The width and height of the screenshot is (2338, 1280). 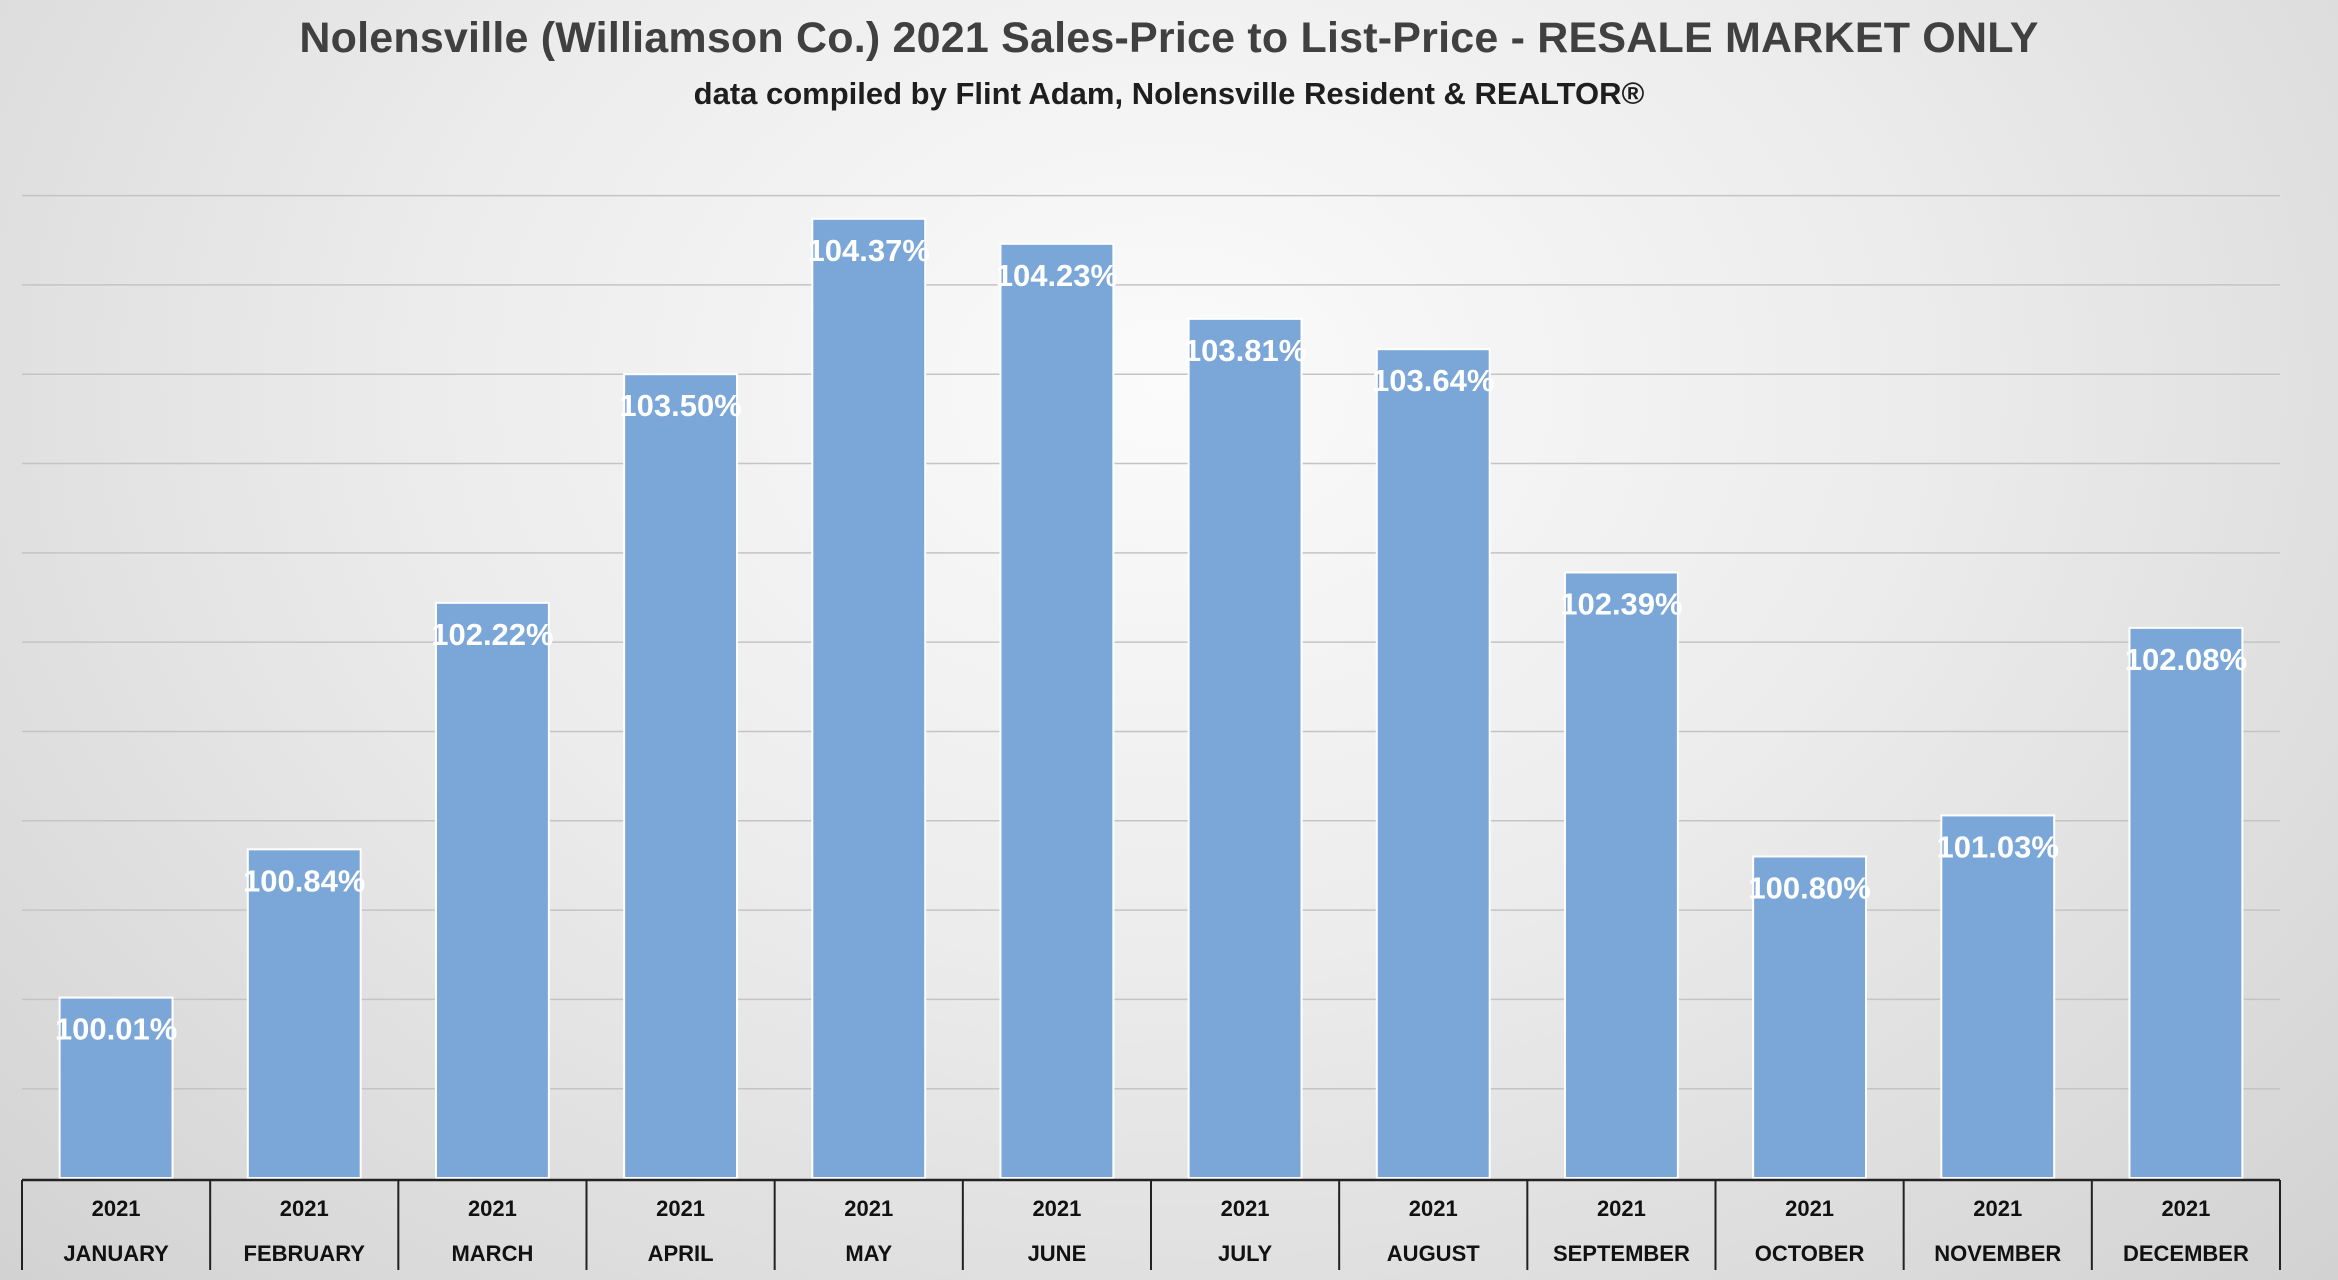 What do you see at coordinates (680, 405) in the screenshot?
I see `data-label: 103.50%` at bounding box center [680, 405].